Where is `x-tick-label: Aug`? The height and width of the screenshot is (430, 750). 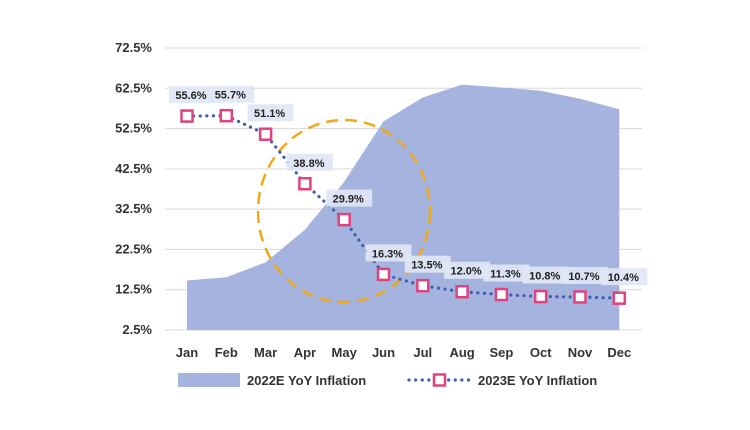
x-tick-label: Aug is located at coordinates (461, 352).